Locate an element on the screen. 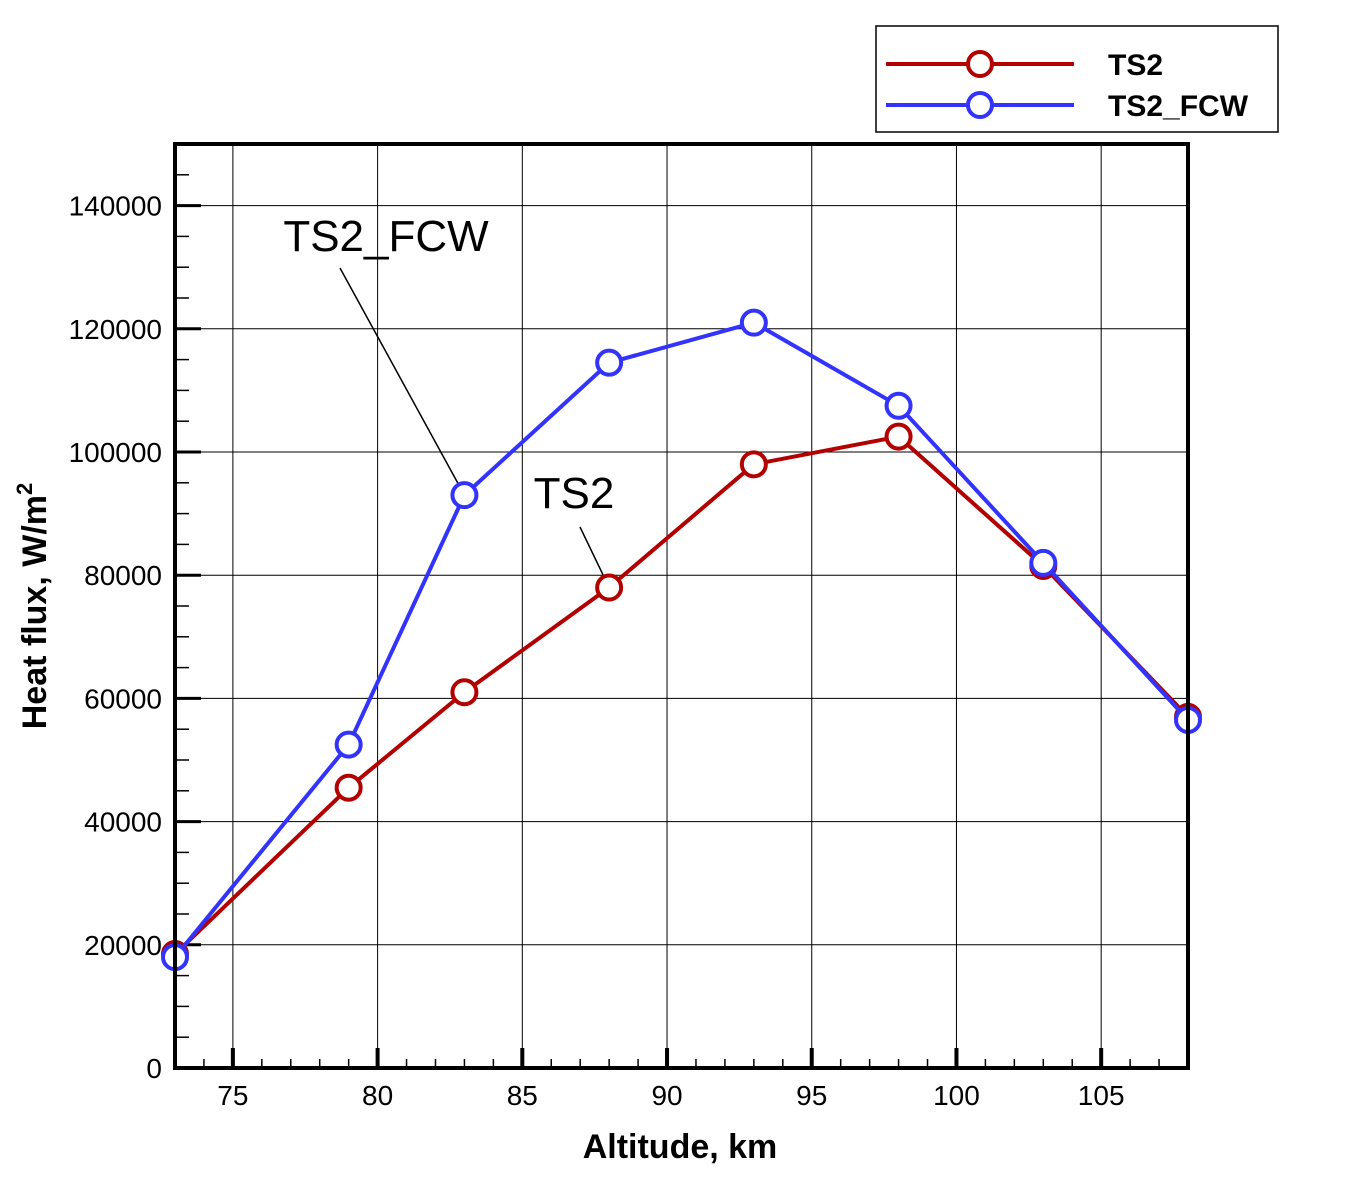 Image resolution: width=1350 pixels, height=1200 pixels. x-tick-label: 75 is located at coordinates (232, 1095).